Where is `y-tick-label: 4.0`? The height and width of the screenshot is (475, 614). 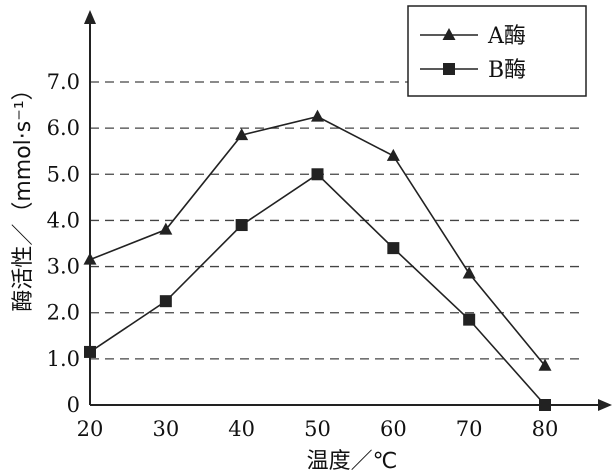
y-tick-label: 4.0 is located at coordinates (63, 220).